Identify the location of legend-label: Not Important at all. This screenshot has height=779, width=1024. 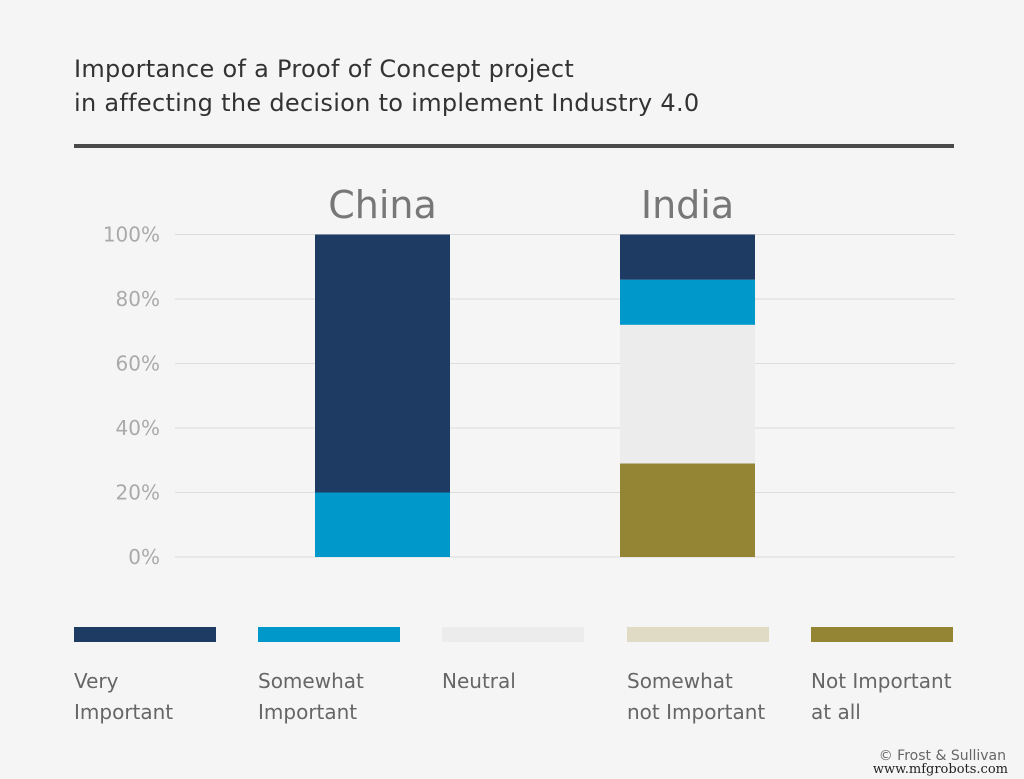
(881, 696).